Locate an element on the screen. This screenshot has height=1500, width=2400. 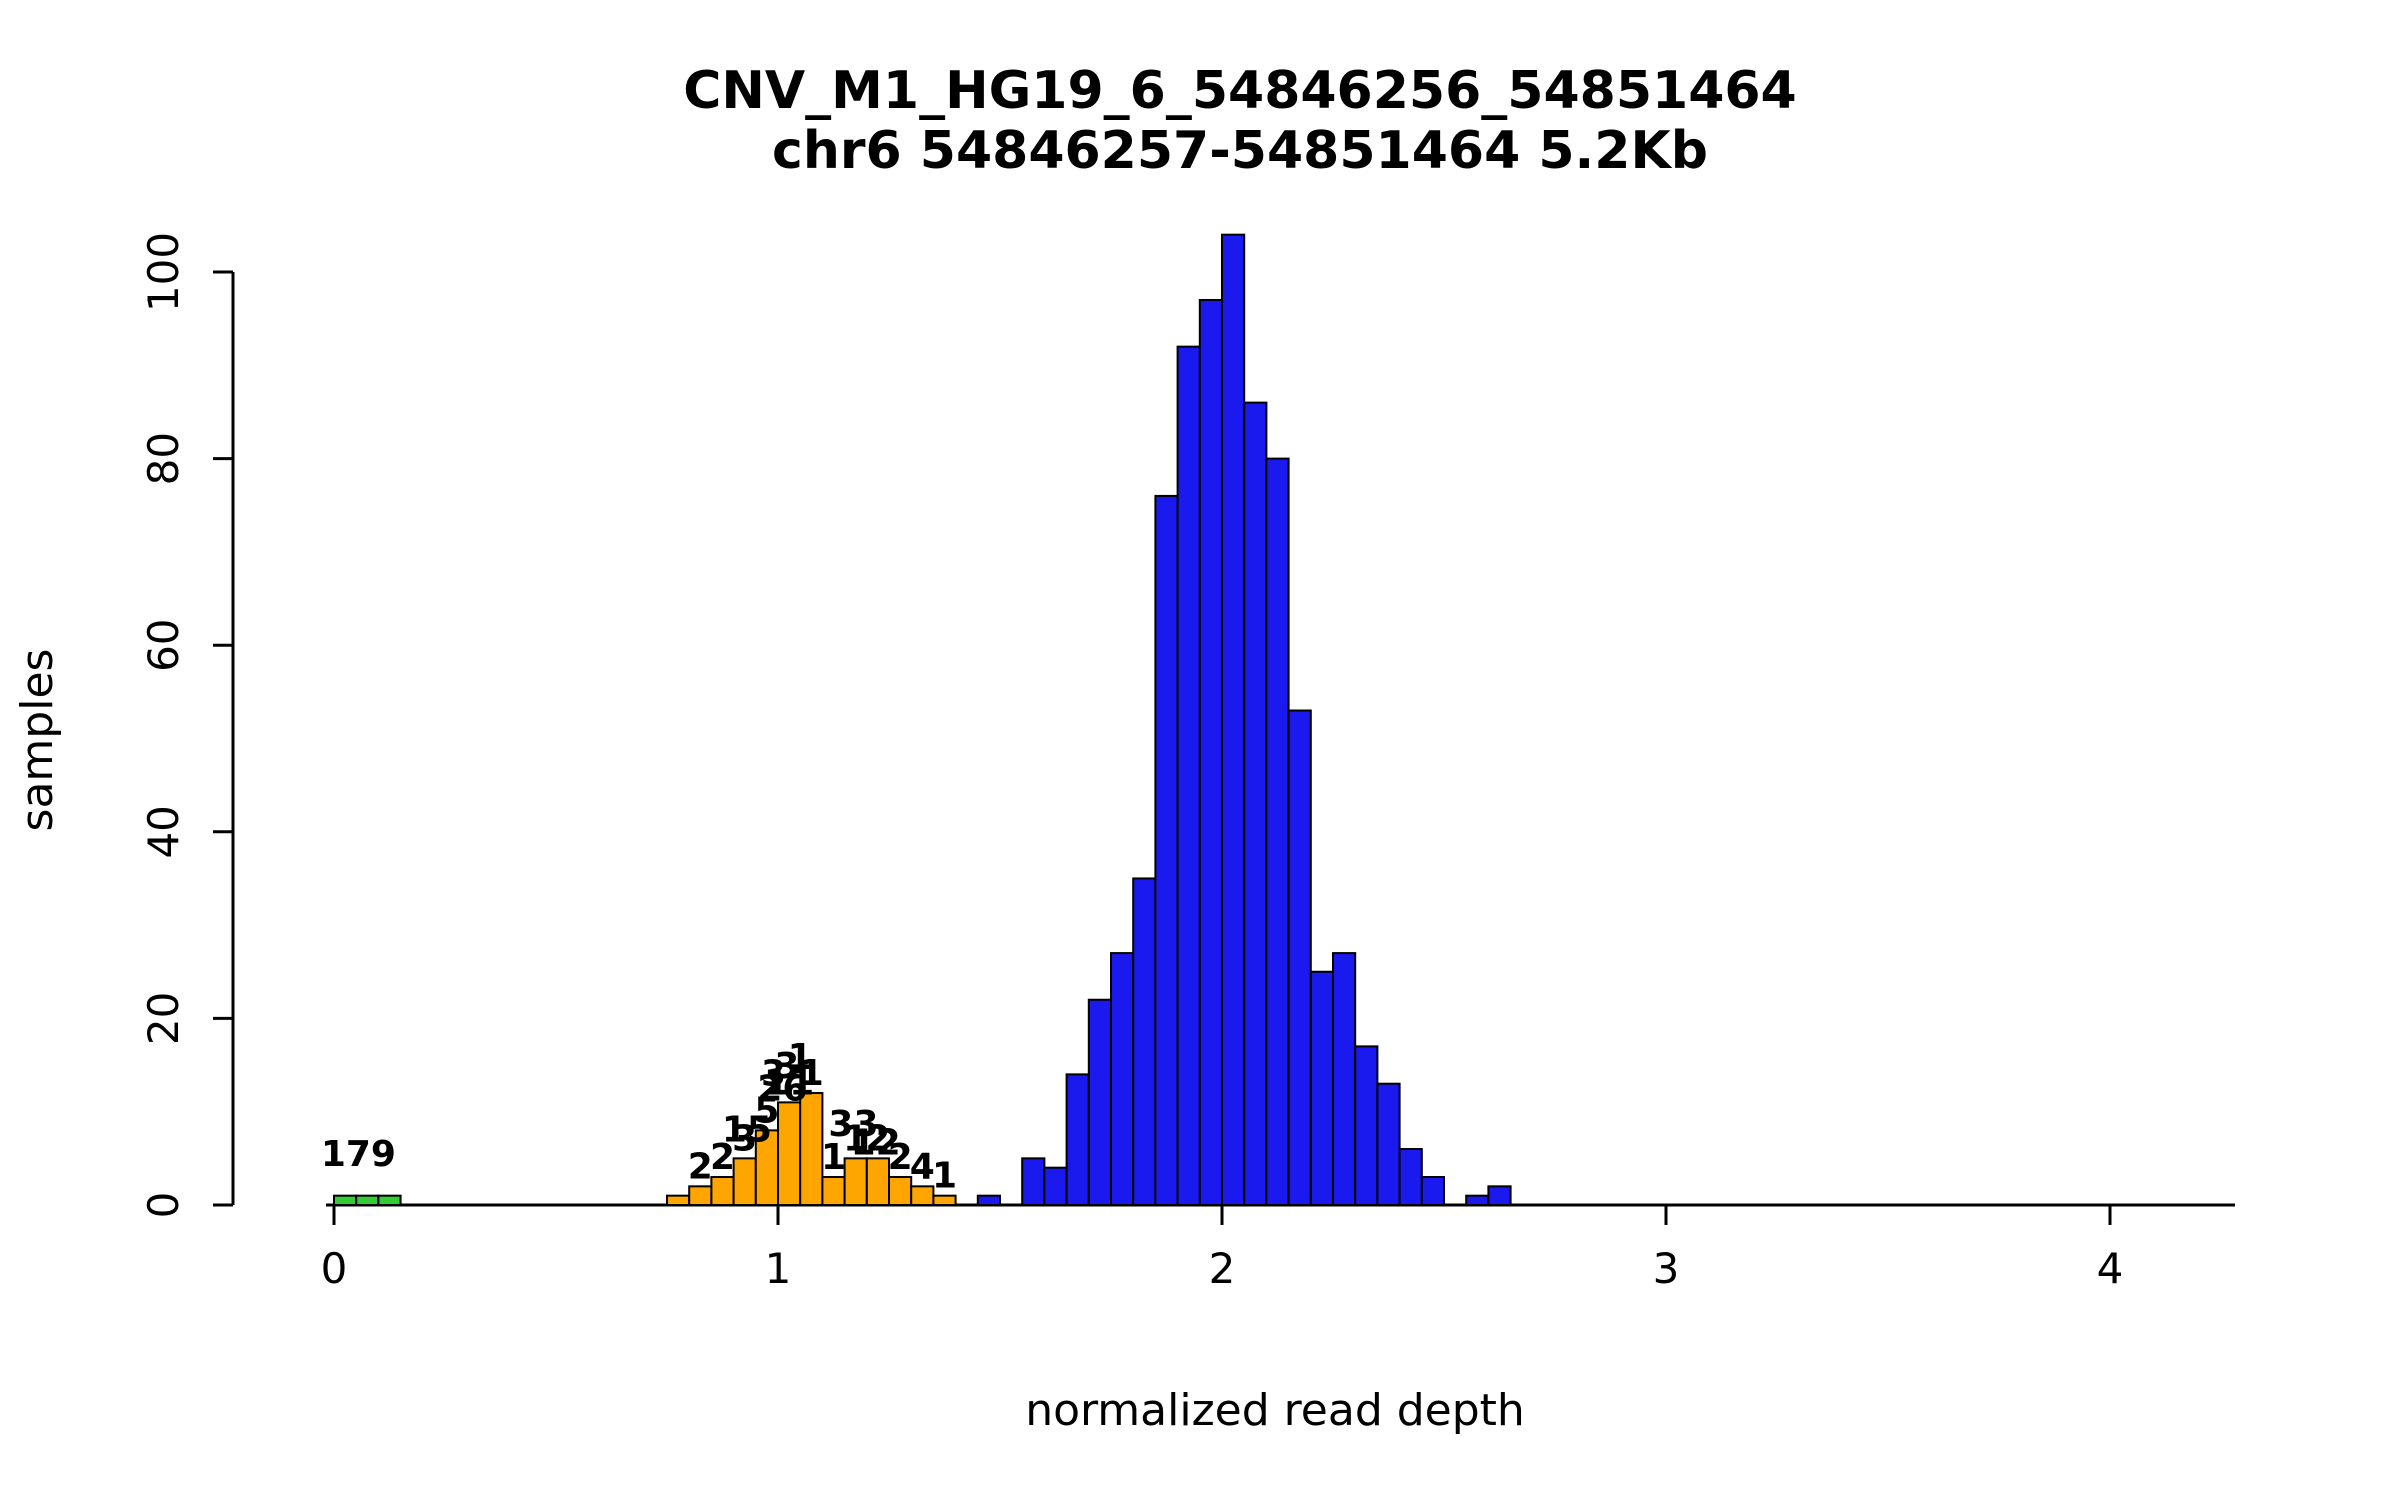
count-annotation: 33 is located at coordinates (853, 1124).